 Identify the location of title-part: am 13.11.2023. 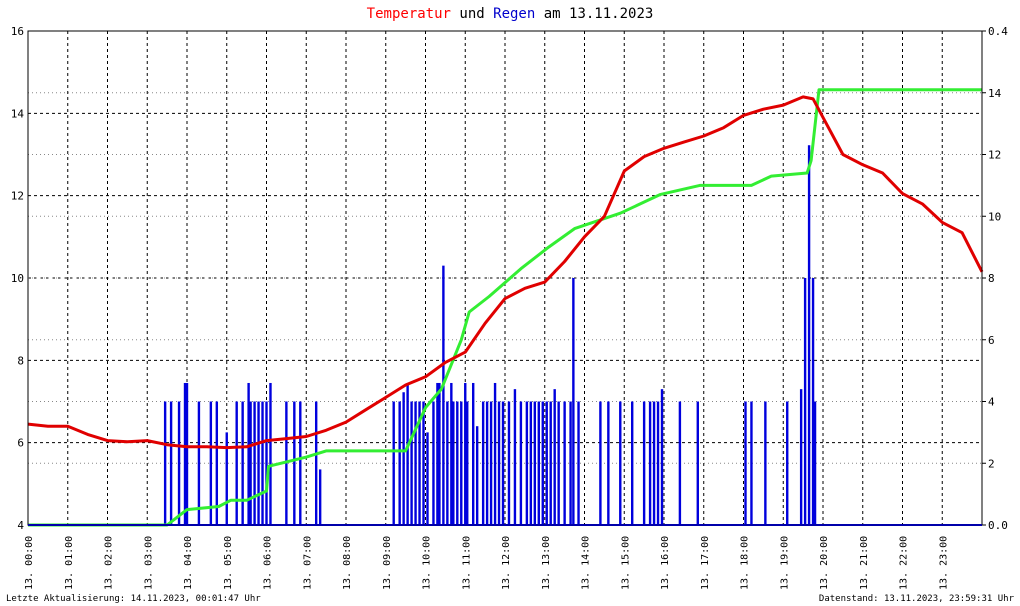
(599, 14).